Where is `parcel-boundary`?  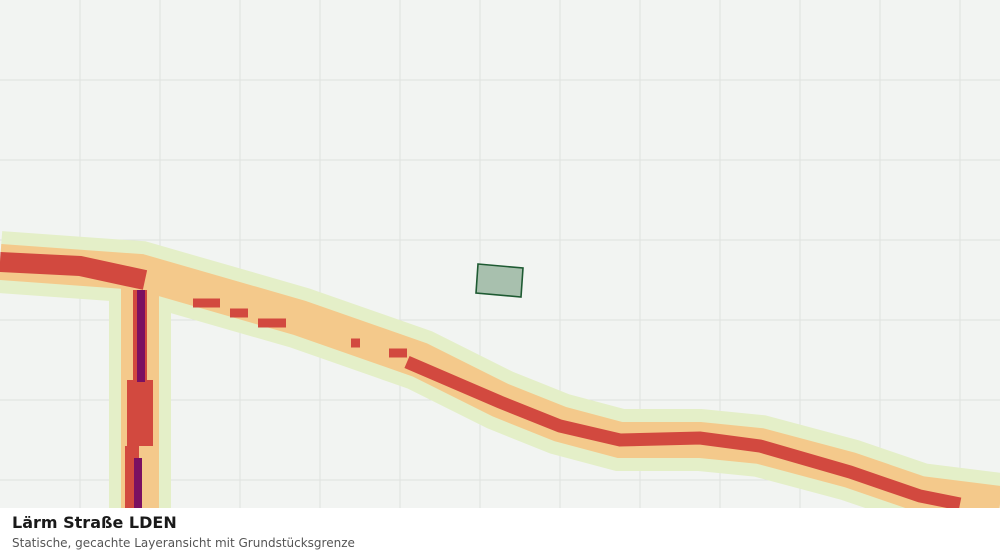 parcel-boundary is located at coordinates (499, 280).